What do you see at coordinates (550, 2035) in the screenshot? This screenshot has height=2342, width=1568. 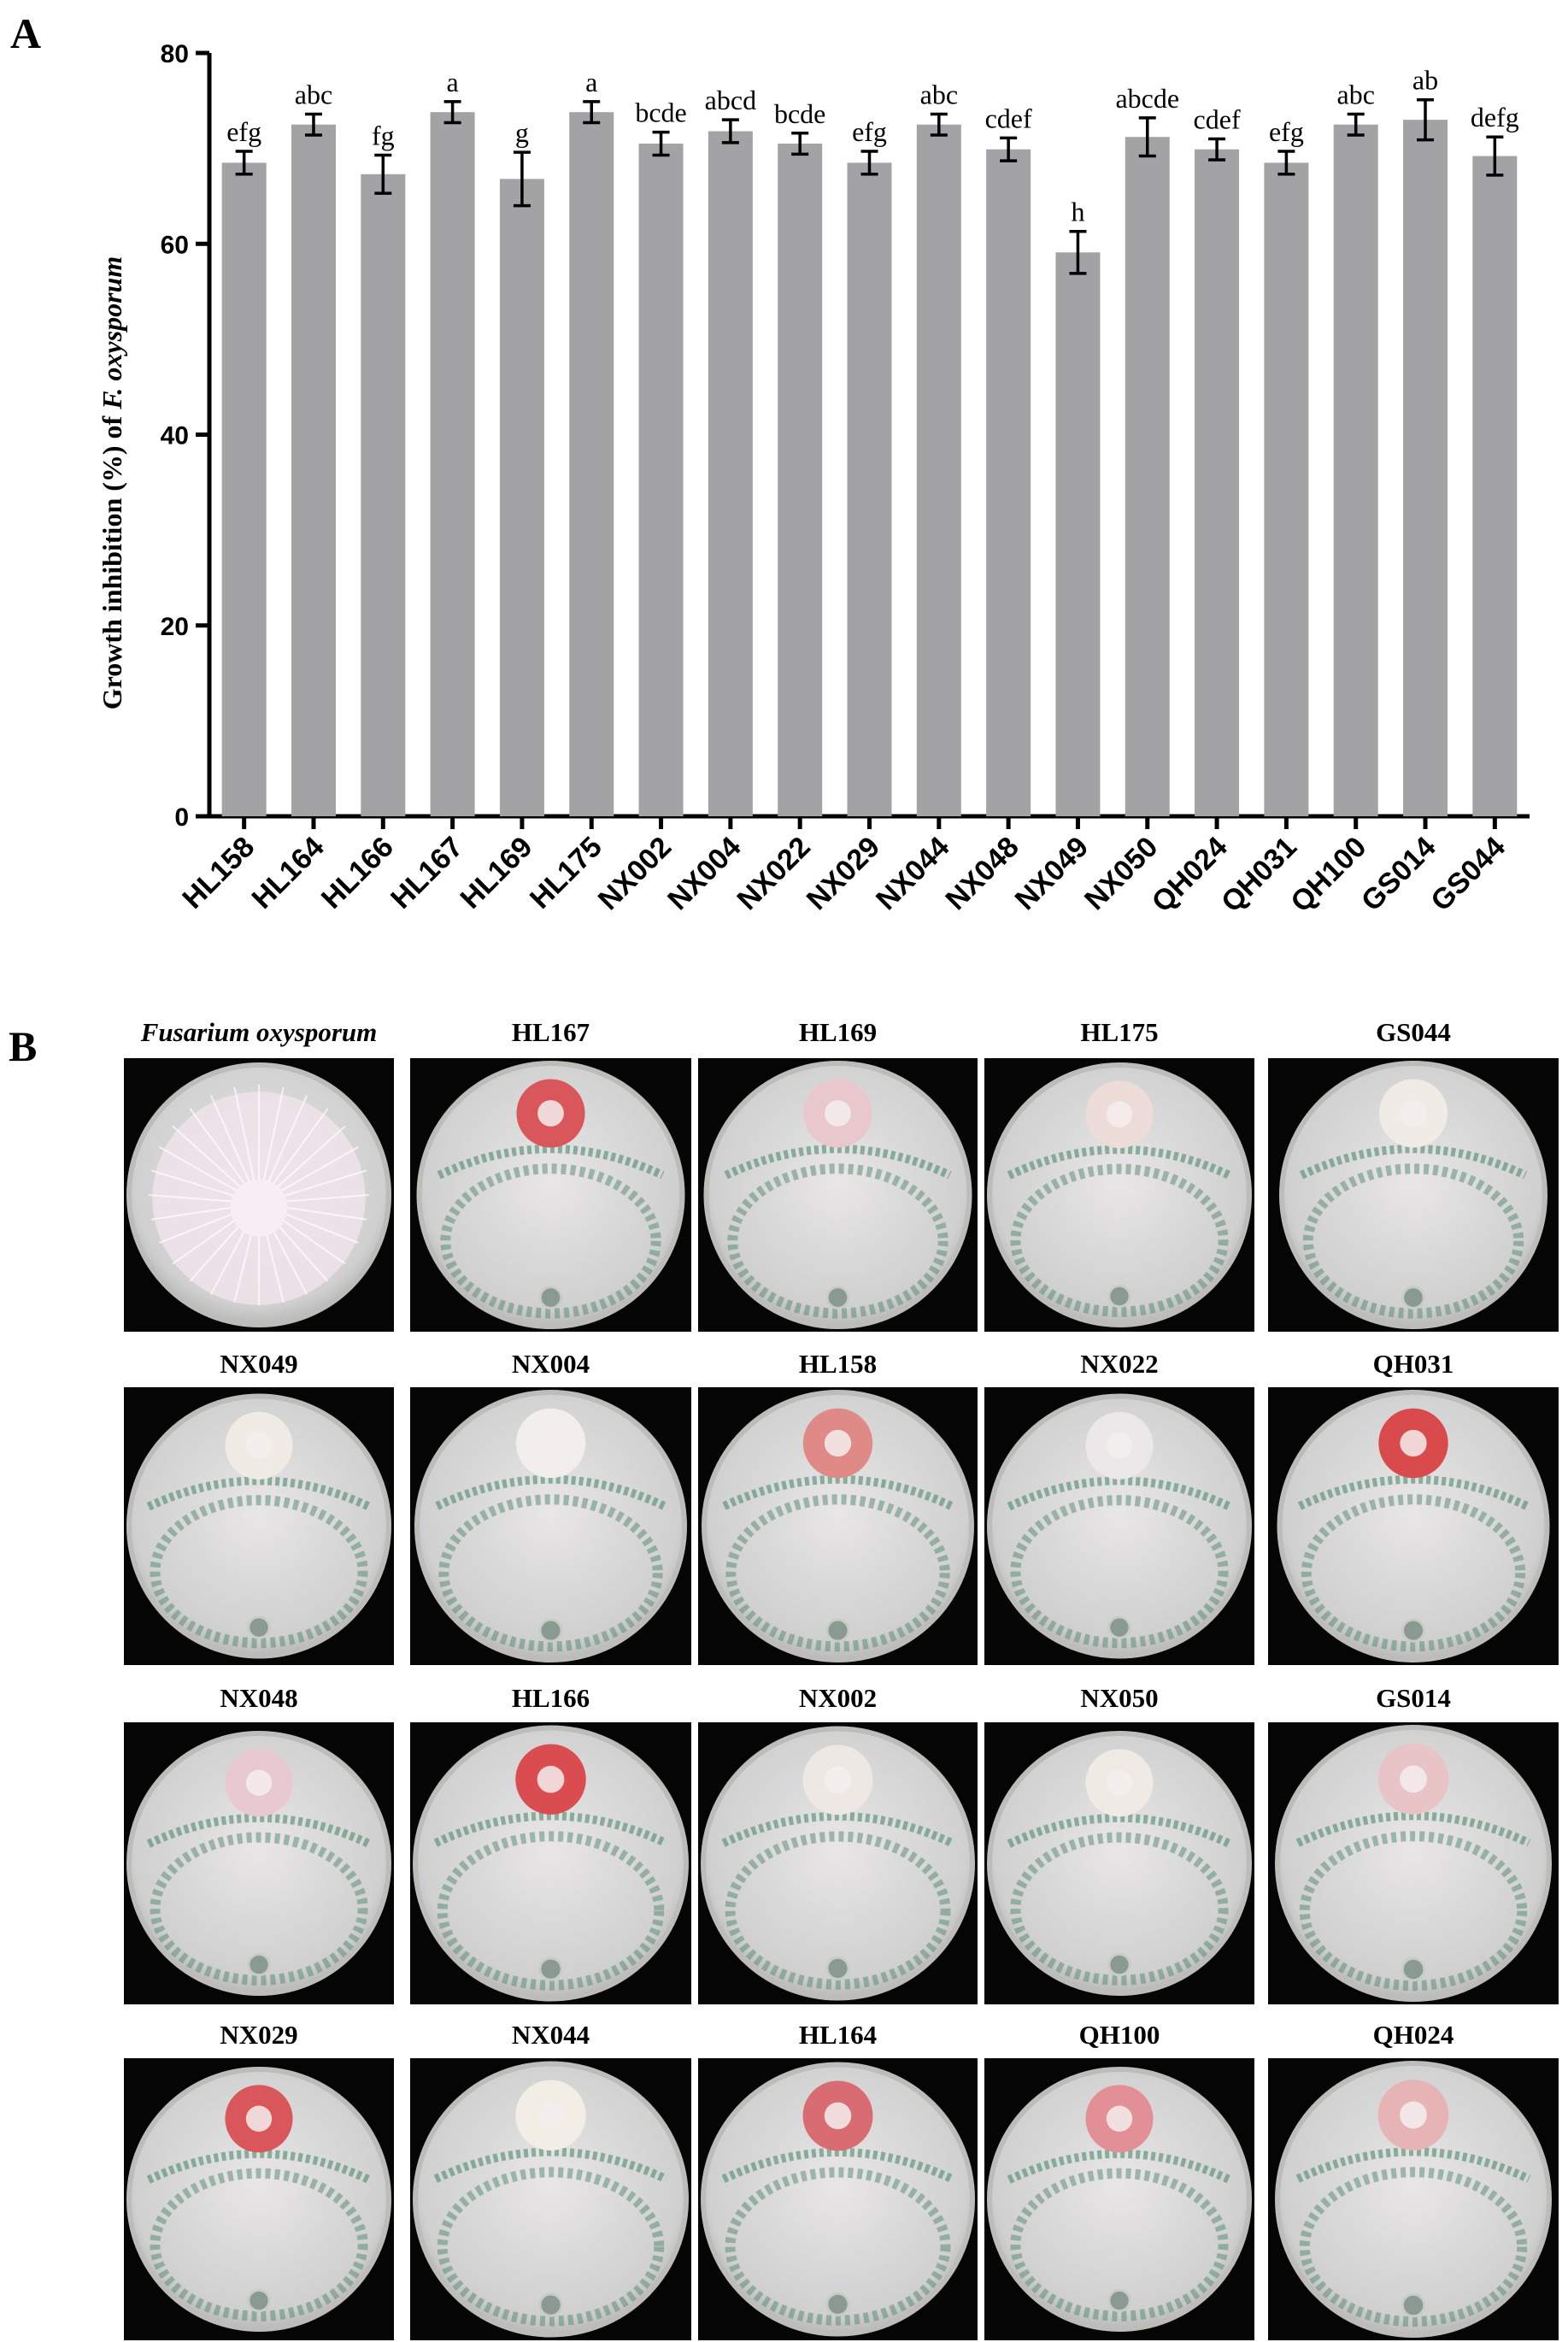 I see `plate-label: NX044` at bounding box center [550, 2035].